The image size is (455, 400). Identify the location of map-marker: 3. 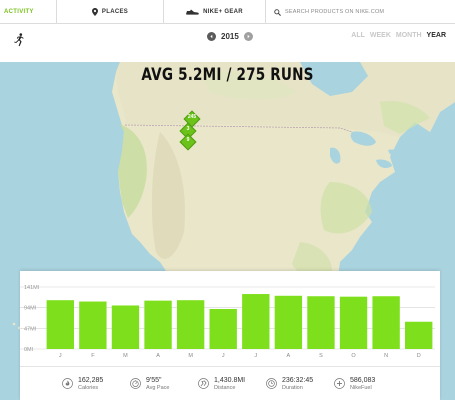
(188, 131).